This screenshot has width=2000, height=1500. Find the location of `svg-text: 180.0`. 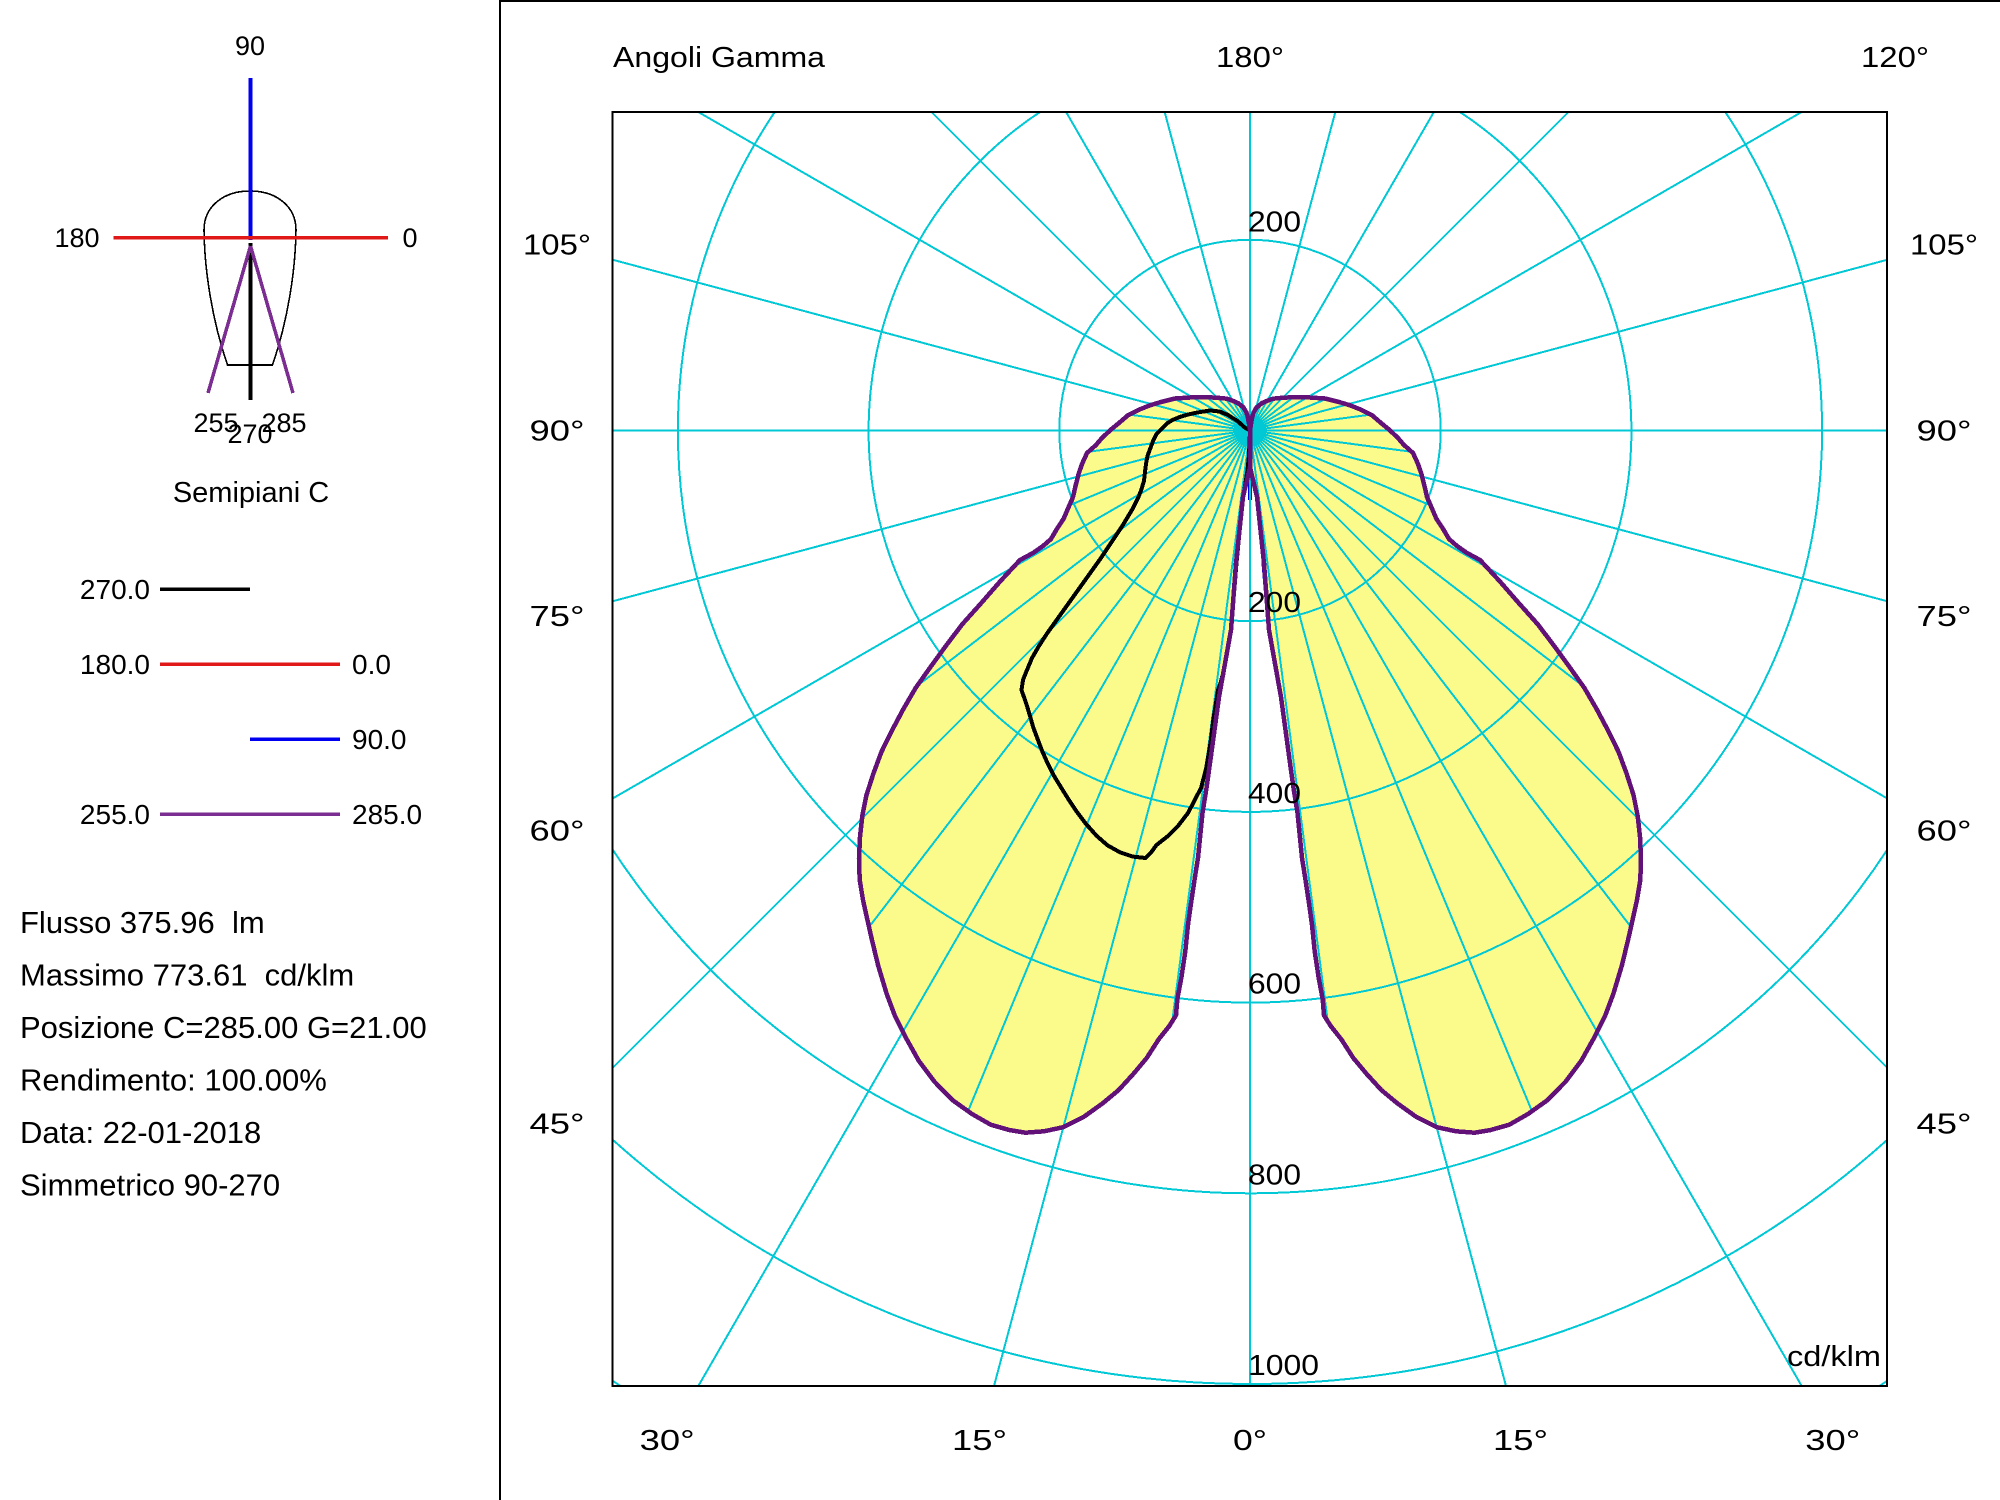

svg-text: 180.0 is located at coordinates (115, 664).